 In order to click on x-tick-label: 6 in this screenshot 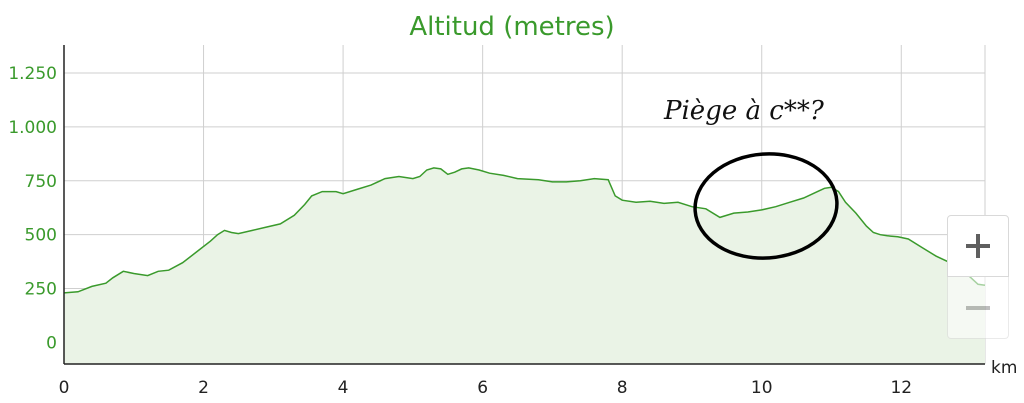, I will do `click(482, 388)`.